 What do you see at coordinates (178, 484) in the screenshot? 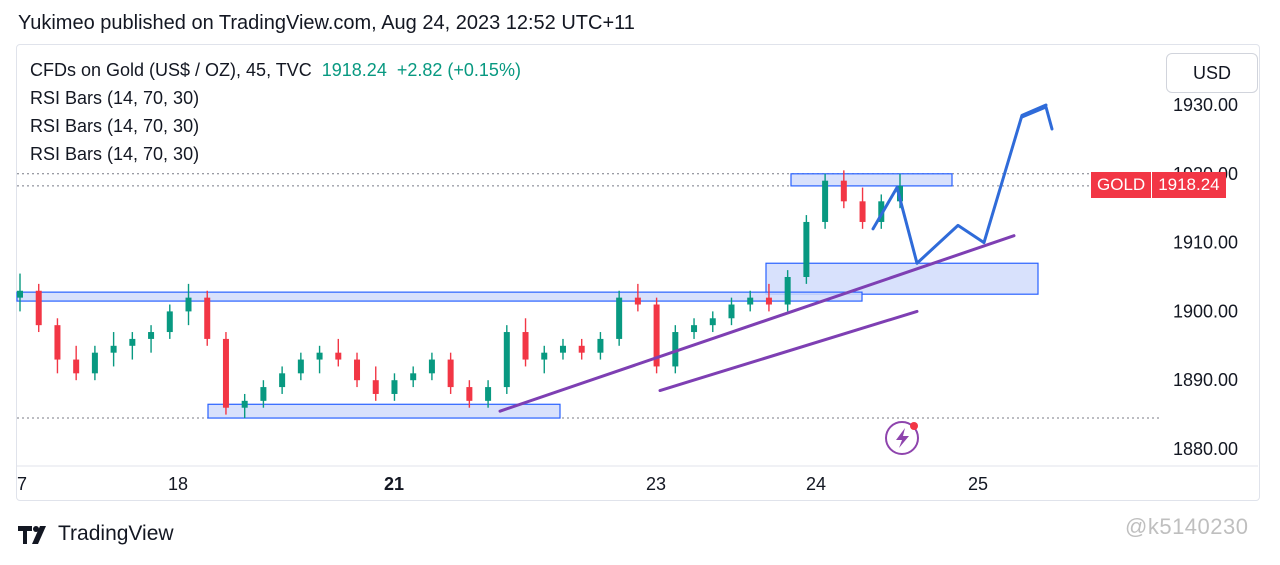
I see `x-tick-label: 18` at bounding box center [178, 484].